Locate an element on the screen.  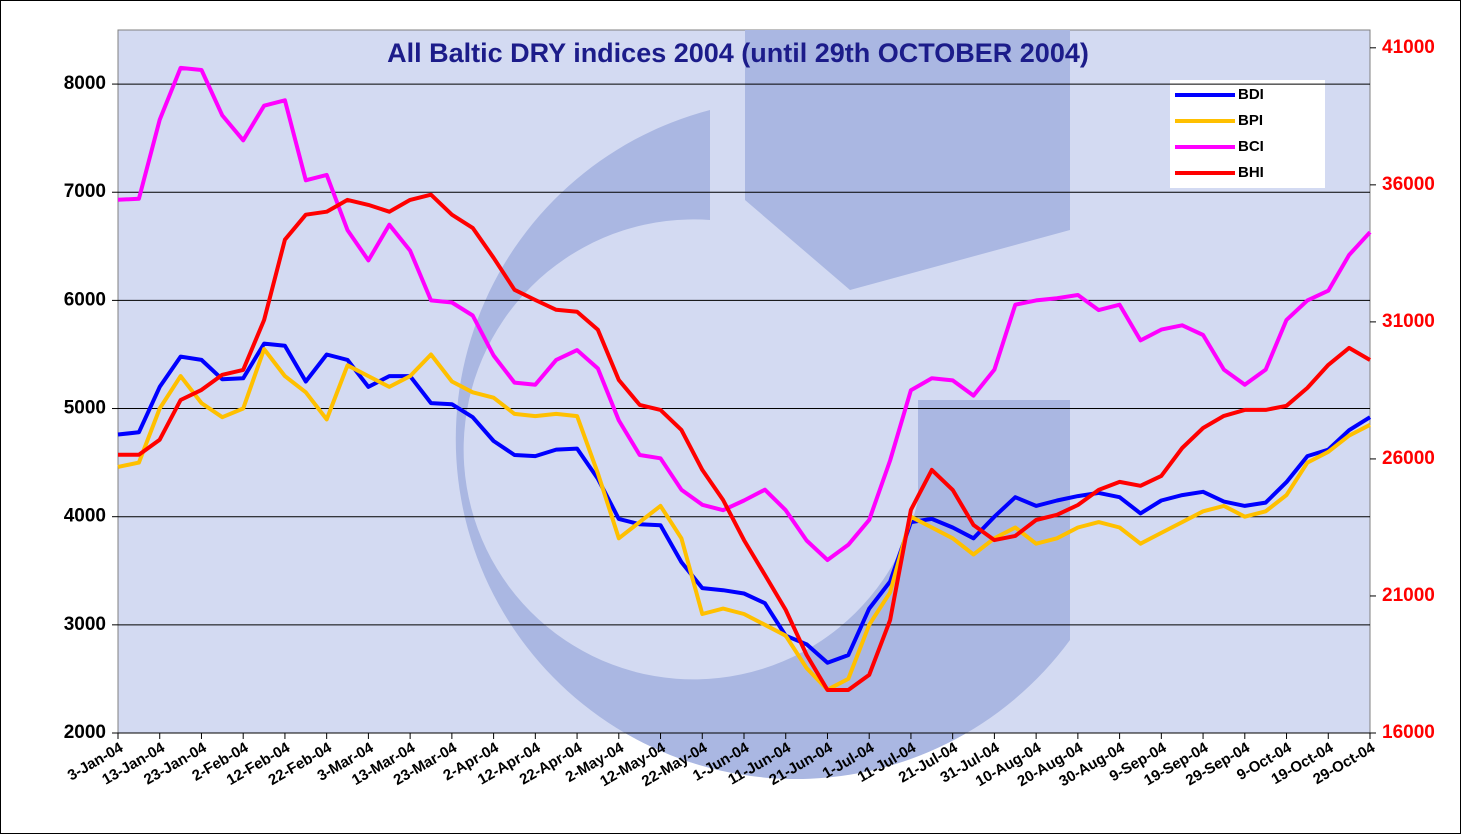
y-tick-label: 3000 is located at coordinates (85, 624).